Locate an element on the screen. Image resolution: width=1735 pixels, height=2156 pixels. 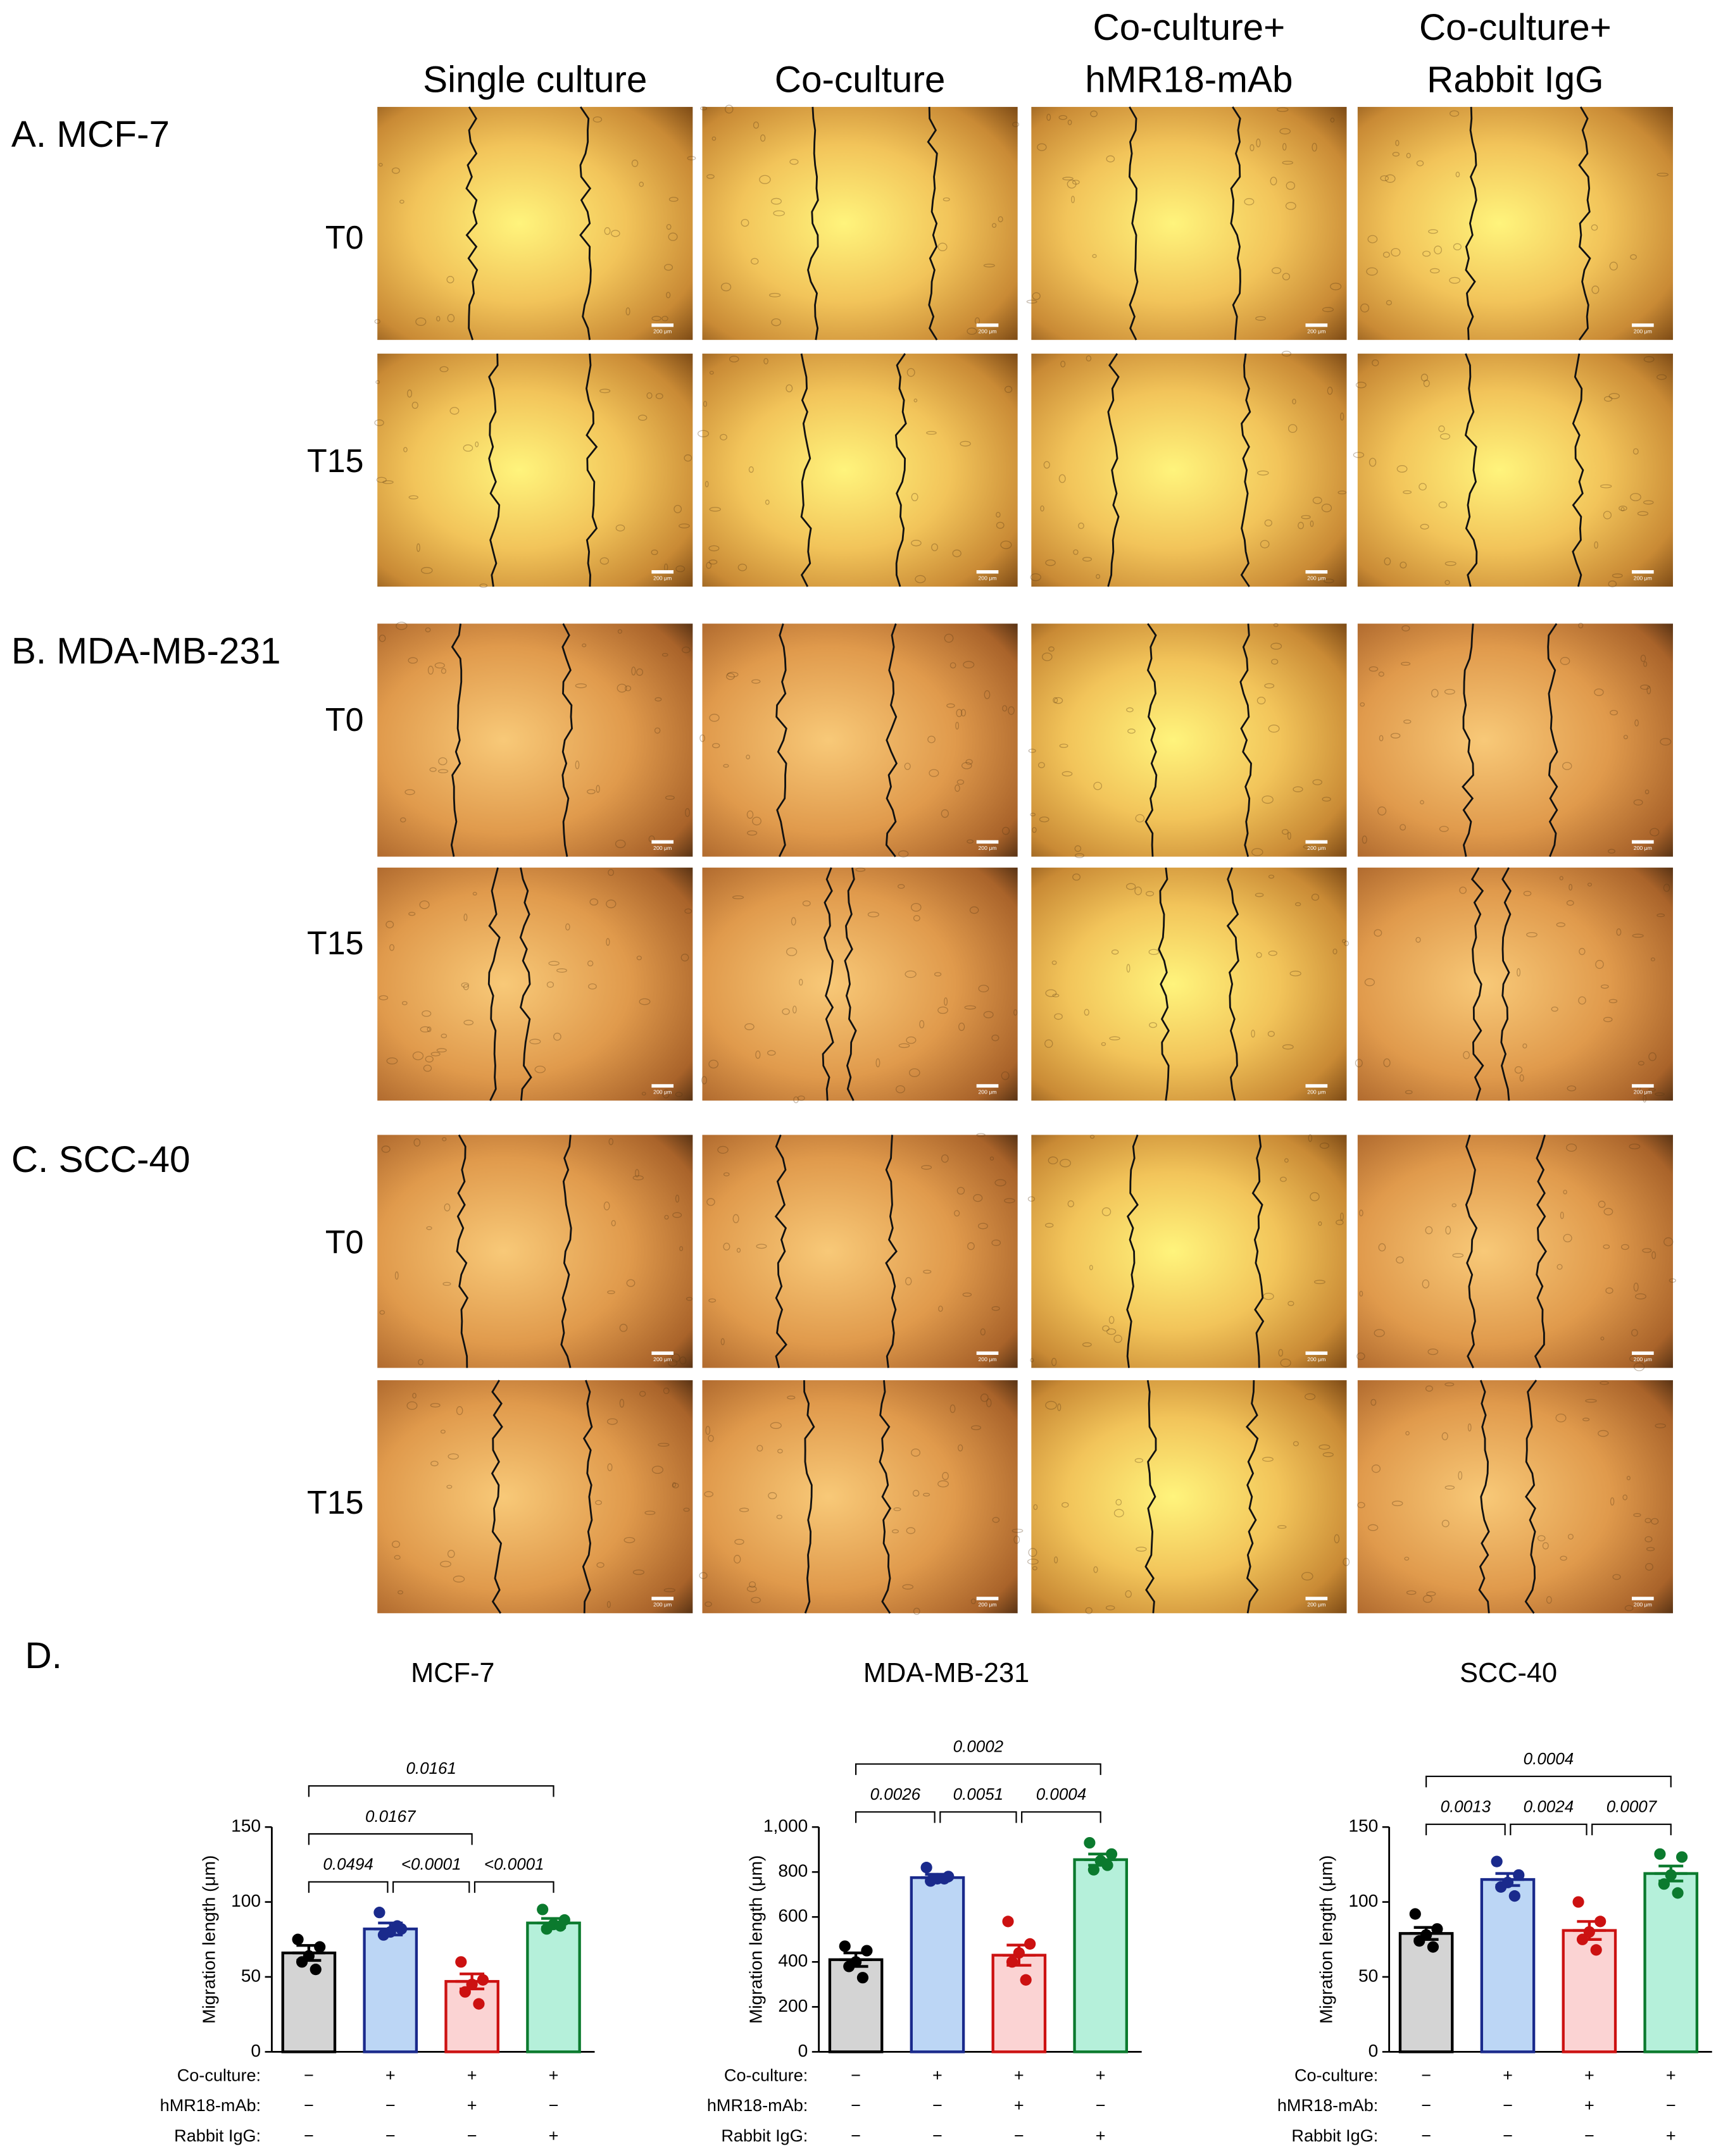
chart-title: MDA-MB-231 is located at coordinates (946, 1673).